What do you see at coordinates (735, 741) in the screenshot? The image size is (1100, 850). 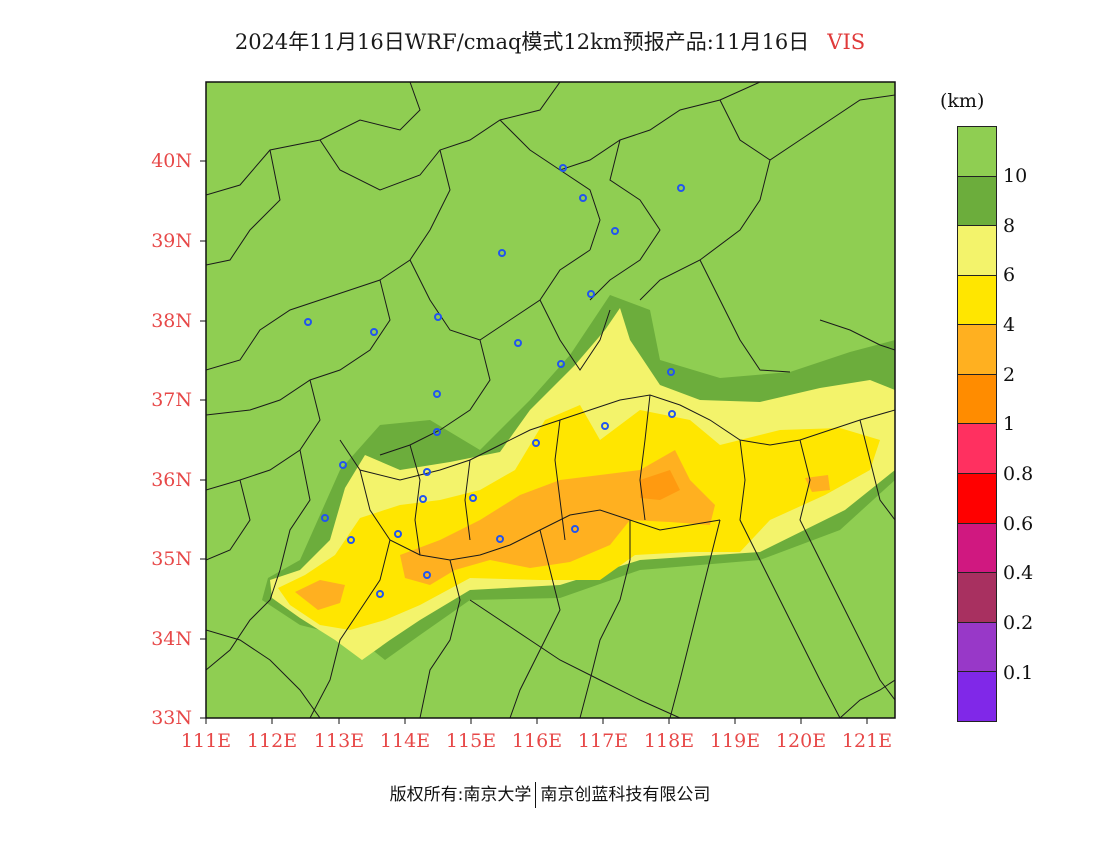 I see `lon-label: 119E` at bounding box center [735, 741].